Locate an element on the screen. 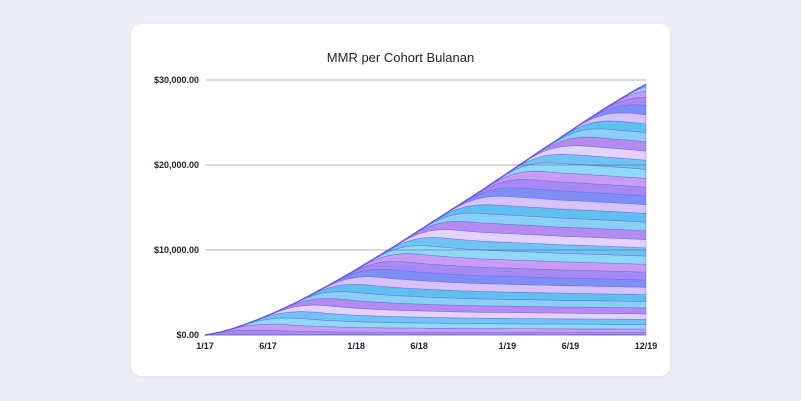 The width and height of the screenshot is (801, 401). x-tick-label: 1/18 is located at coordinates (356, 346).